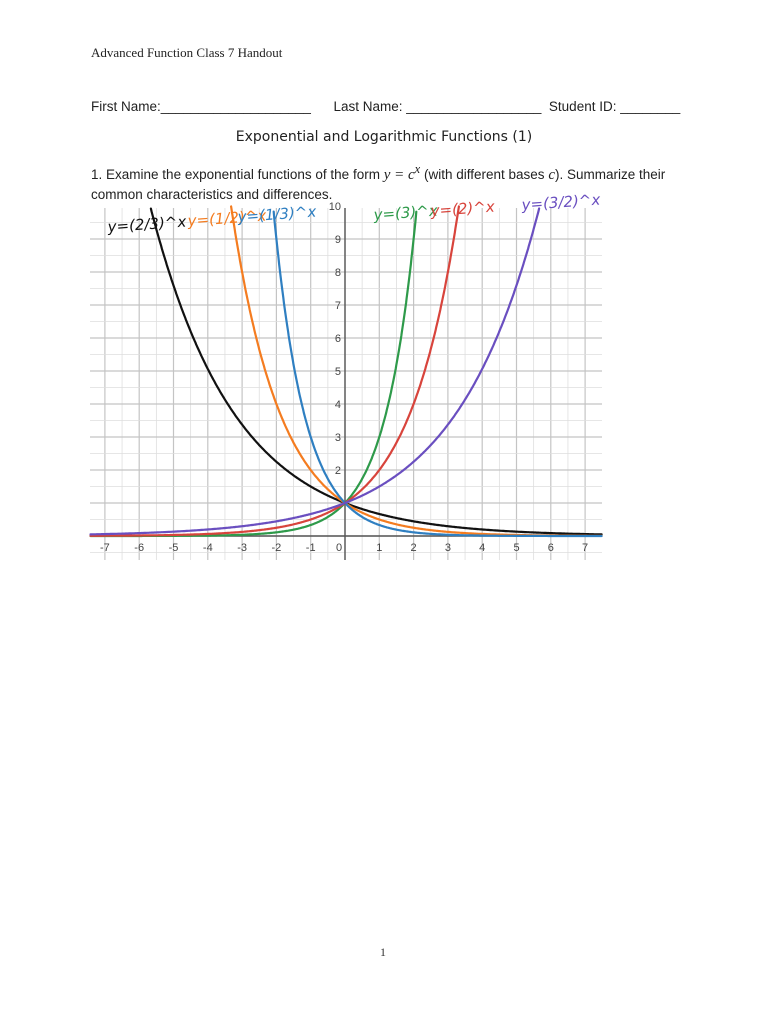 This screenshot has width=768, height=1024. Describe the element at coordinates (399, 175) in the screenshot. I see `formula-base: y = c` at that location.